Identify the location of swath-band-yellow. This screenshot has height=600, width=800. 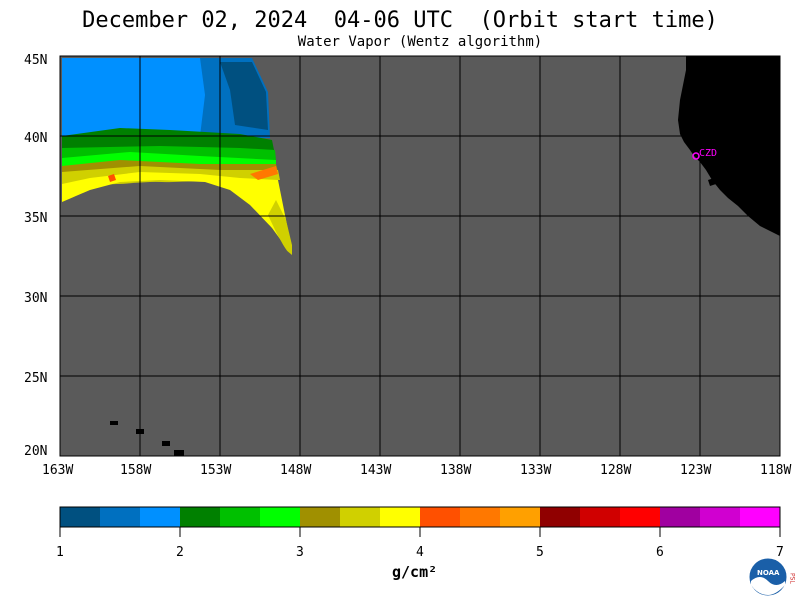
(177, 213).